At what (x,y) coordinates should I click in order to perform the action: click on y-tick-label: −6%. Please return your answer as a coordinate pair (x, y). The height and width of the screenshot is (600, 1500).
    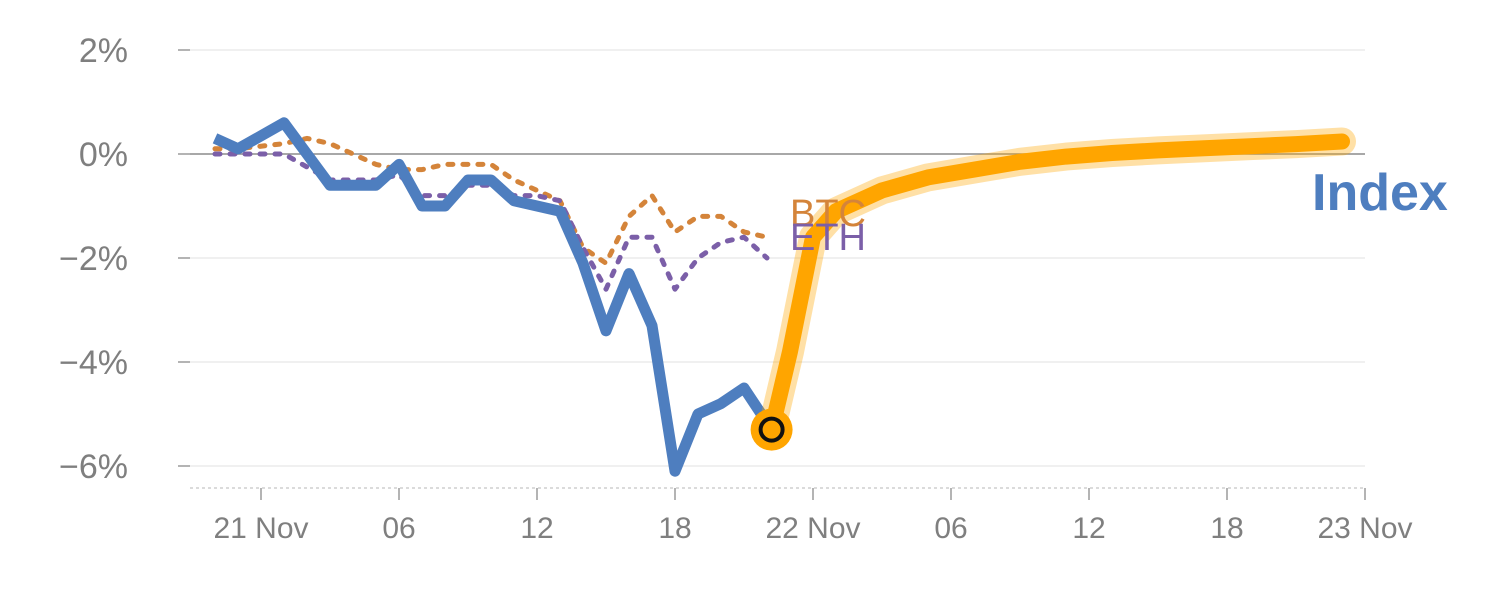
    Looking at the image, I should click on (93, 467).